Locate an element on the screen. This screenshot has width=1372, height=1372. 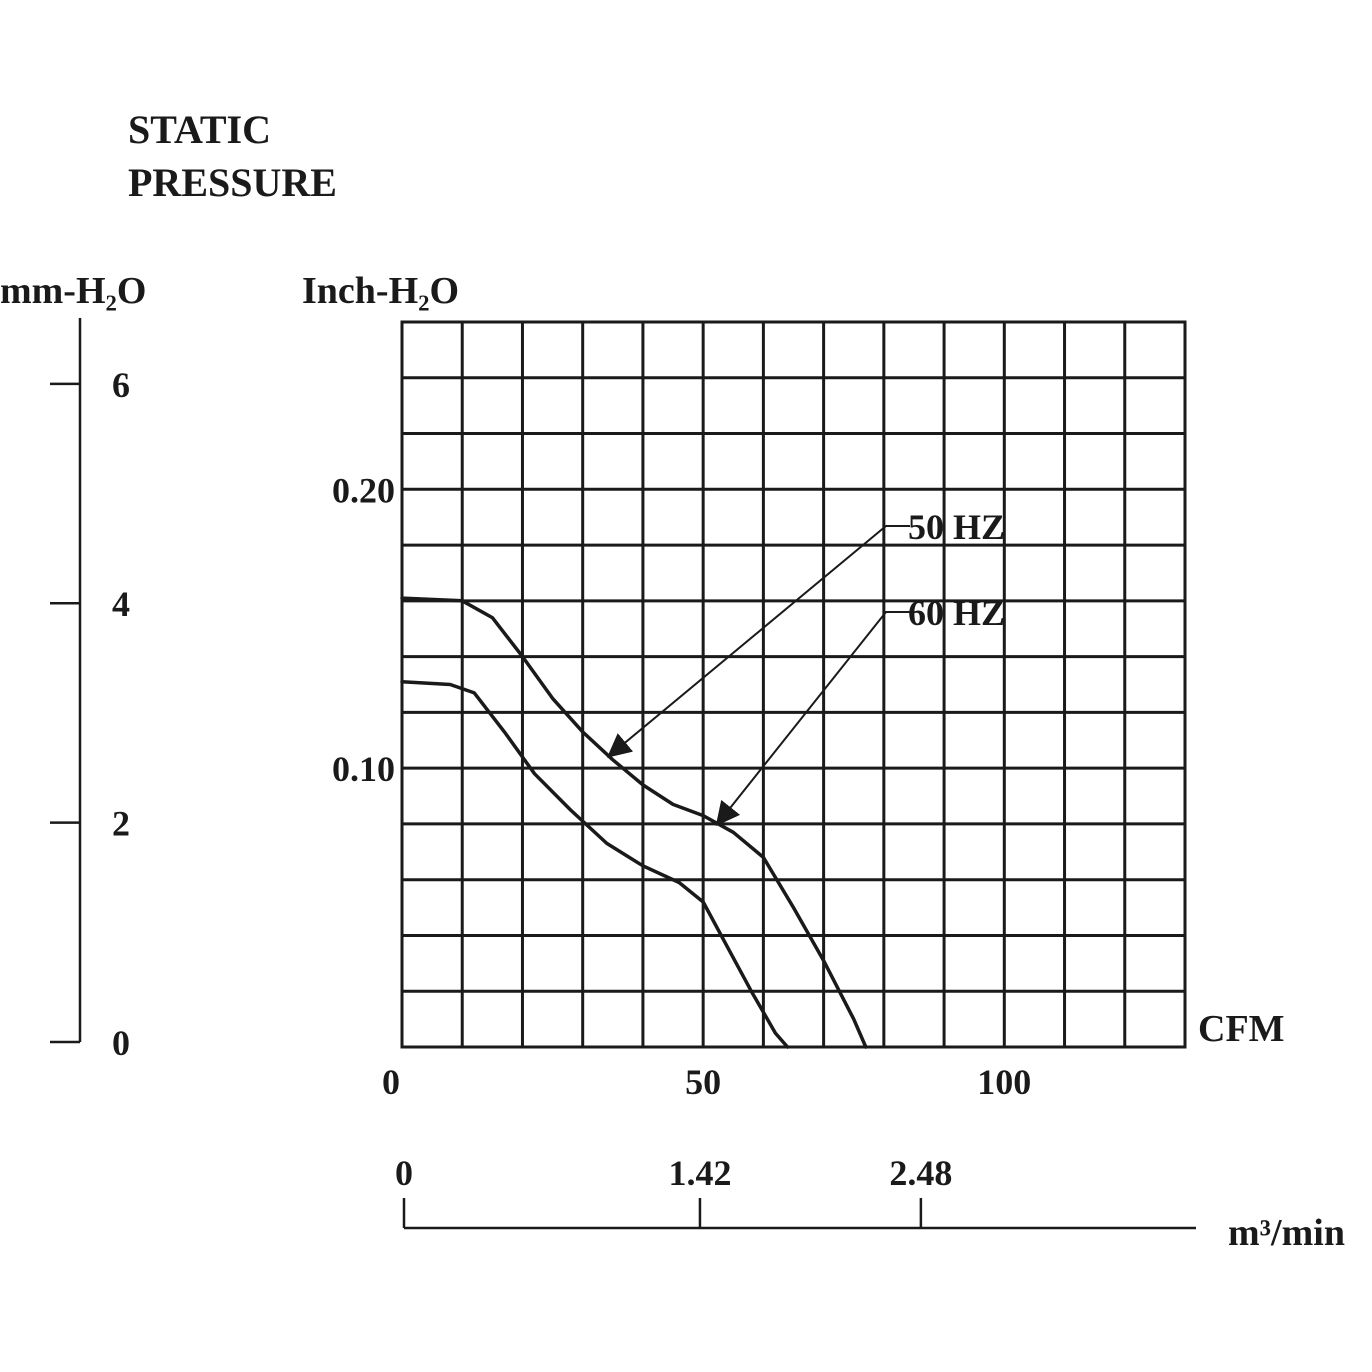
mm-tick-label: 4 is located at coordinates (121, 604).